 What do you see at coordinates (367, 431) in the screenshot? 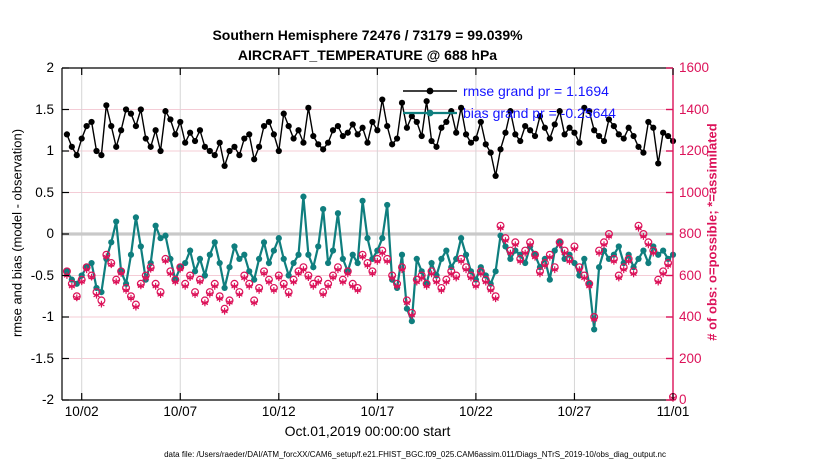
I see `x-axis-label: Oct.01,2019 00:00:00 start` at bounding box center [367, 431].